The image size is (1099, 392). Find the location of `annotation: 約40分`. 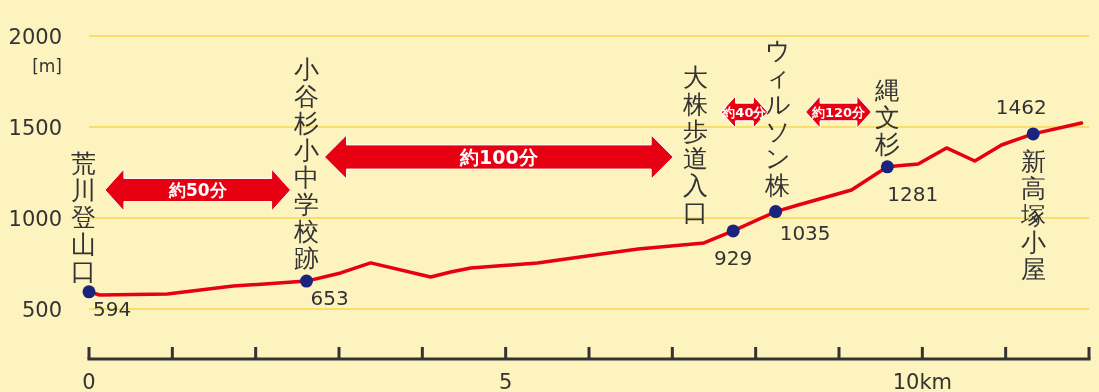

annotation: 約40分 is located at coordinates (744, 112).